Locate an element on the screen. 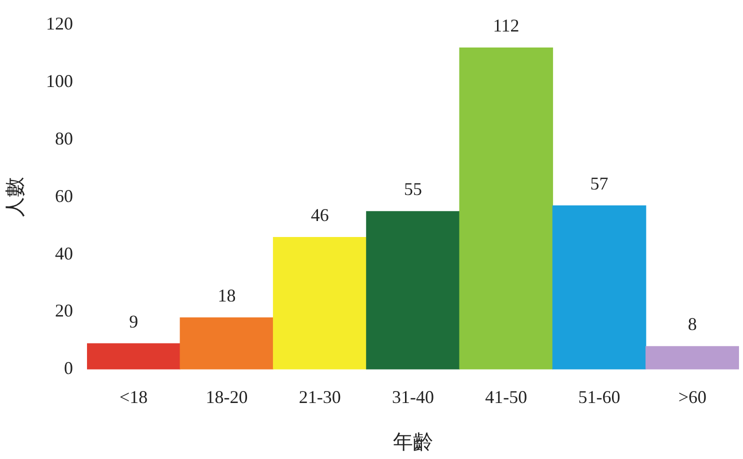  x-axis-title: 年齡 is located at coordinates (413, 442).